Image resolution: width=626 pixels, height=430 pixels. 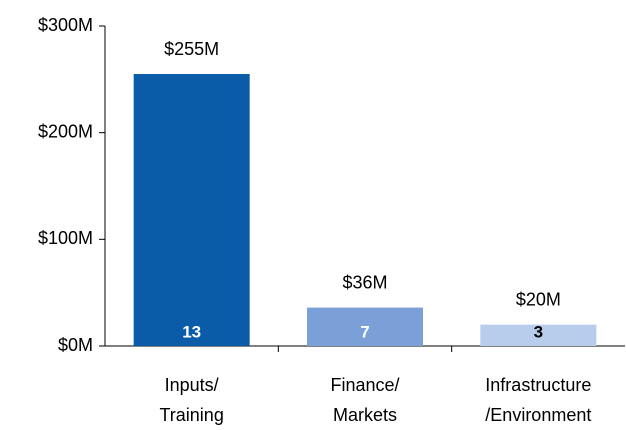 I want to click on x-tick-label-line: /Environment, so click(x=538, y=415).